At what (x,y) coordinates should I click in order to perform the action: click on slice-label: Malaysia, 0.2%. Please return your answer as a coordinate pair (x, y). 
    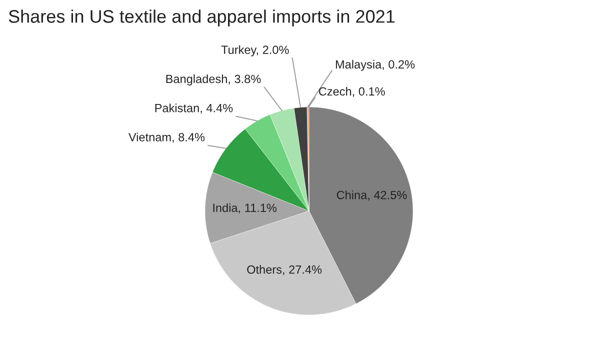
    Looking at the image, I should click on (375, 65).